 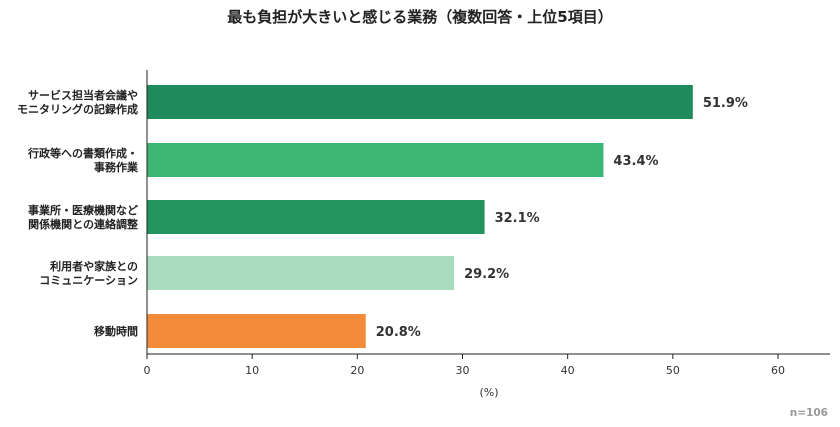 I want to click on chart-title: 最も負担が大きいと感じる業務（複数回答・上位5項目）, so click(x=419, y=17).